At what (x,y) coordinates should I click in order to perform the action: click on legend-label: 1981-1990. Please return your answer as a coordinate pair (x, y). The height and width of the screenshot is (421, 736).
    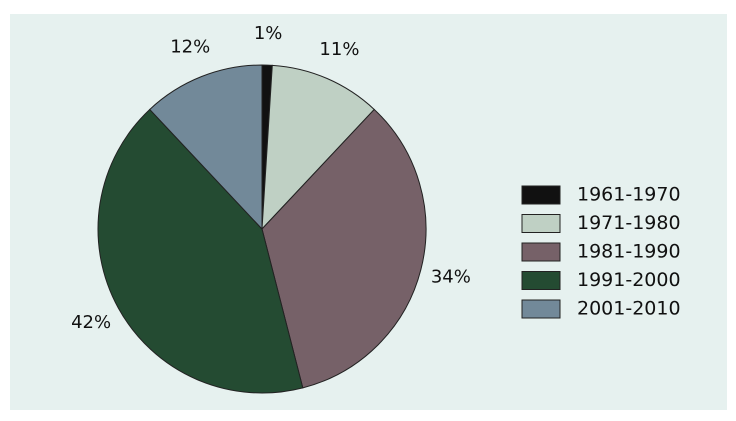
    Looking at the image, I should click on (629, 252).